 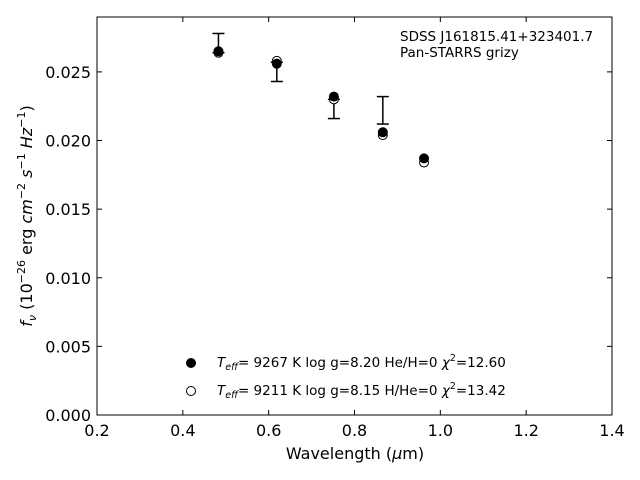 What do you see at coordinates (27, 215) in the screenshot?
I see `y-axis-label: fν (10−26 erg cm−2 s−1 Hz−1)` at bounding box center [27, 215].